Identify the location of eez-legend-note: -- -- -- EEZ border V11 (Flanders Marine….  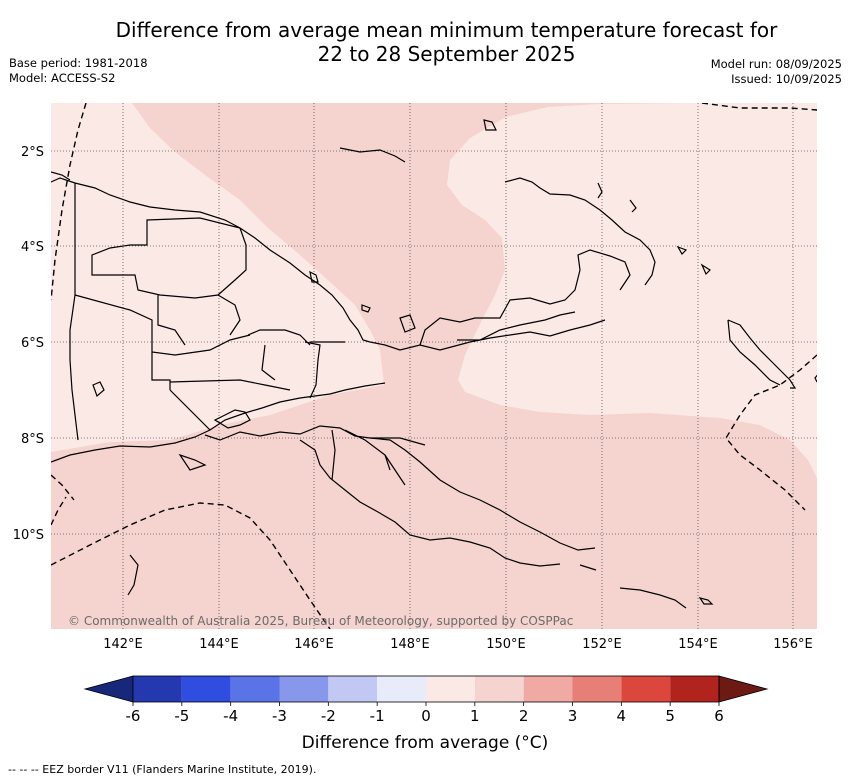
(162, 769).